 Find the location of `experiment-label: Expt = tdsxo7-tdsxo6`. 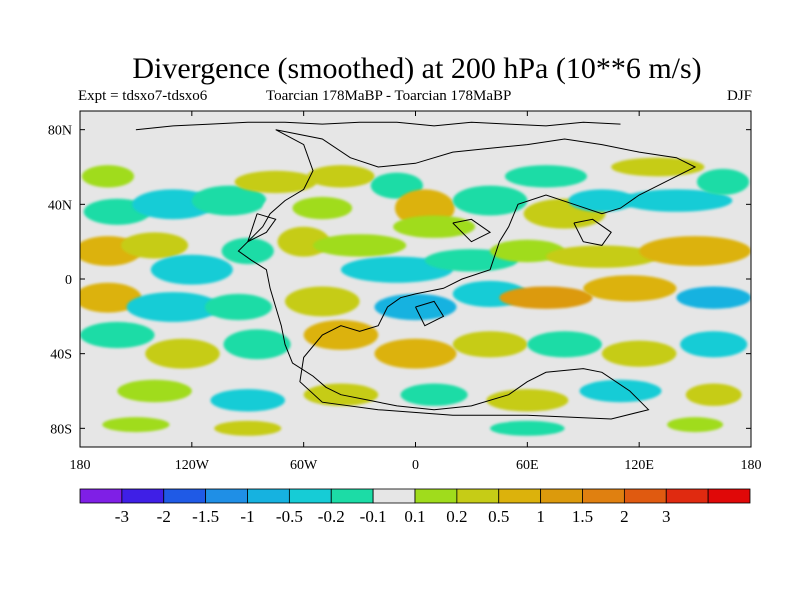

experiment-label: Expt = tdsxo7-tdsxo6 is located at coordinates (143, 96).